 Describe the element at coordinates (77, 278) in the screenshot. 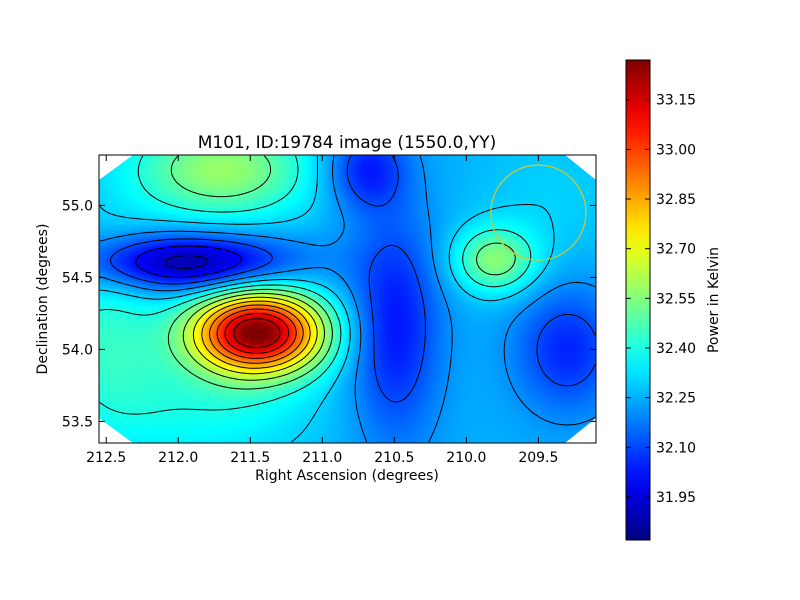

I see `y-tick-label: 54.5` at that location.